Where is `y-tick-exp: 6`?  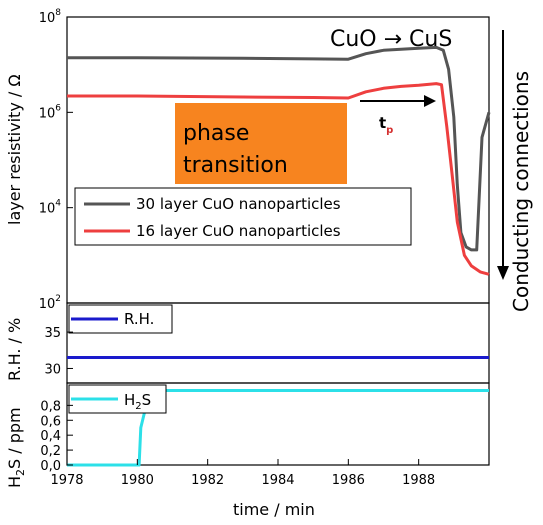 y-tick-exp: 6 is located at coordinates (58, 108).